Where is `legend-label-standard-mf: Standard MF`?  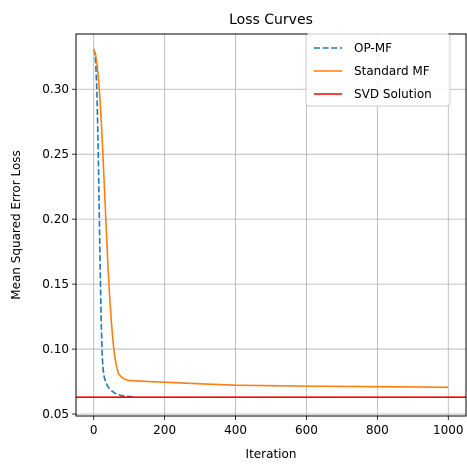
legend-label-standard-mf: Standard MF is located at coordinates (392, 71).